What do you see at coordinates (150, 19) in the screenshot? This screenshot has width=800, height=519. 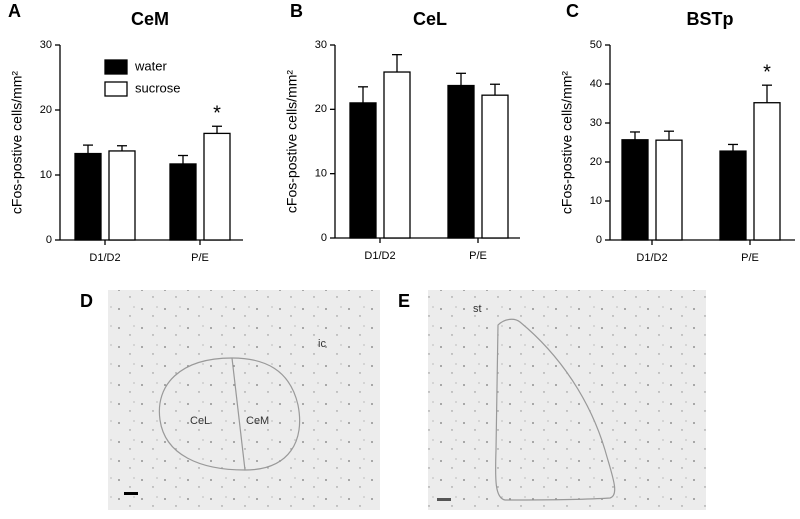 I see `chart-title: CeM` at bounding box center [150, 19].